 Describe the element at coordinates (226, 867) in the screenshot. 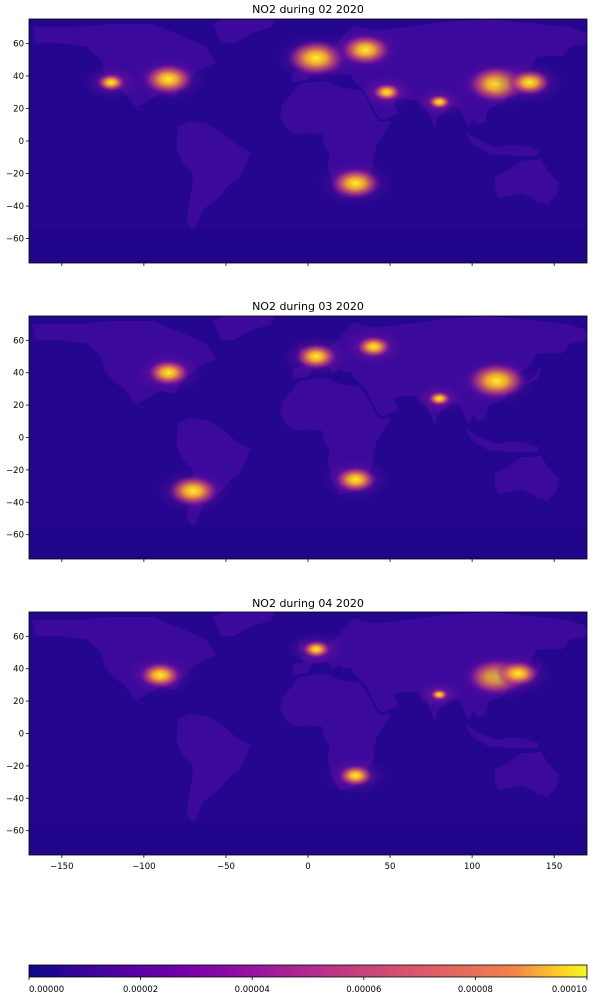

I see `x-tick-label: −50` at that location.